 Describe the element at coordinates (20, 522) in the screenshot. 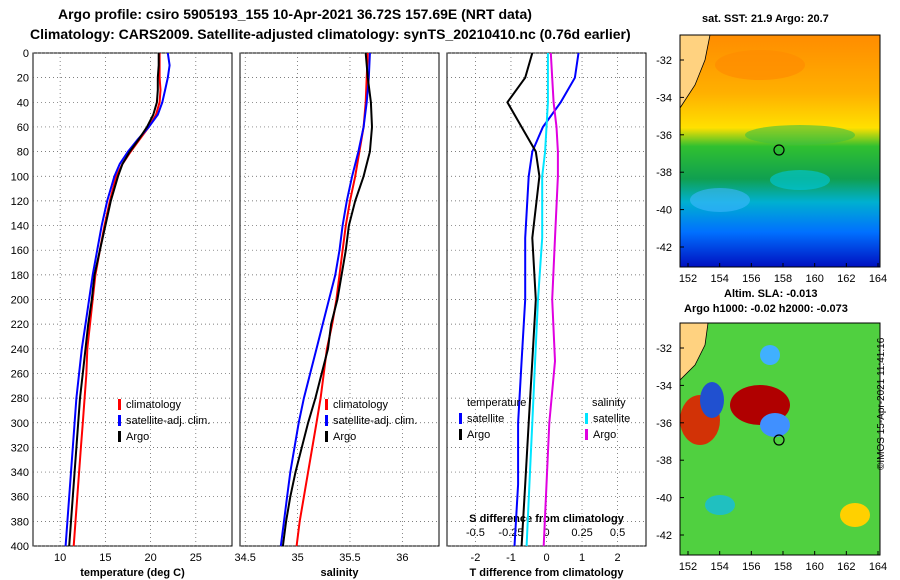

I see `y-tick-label: 380` at that location.